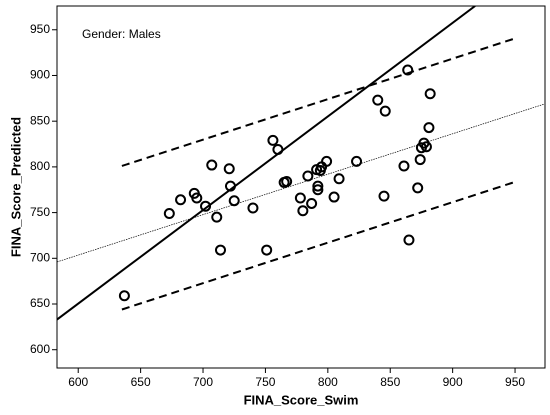  Describe the element at coordinates (78, 382) in the screenshot. I see `x-tick-label: 600` at that location.